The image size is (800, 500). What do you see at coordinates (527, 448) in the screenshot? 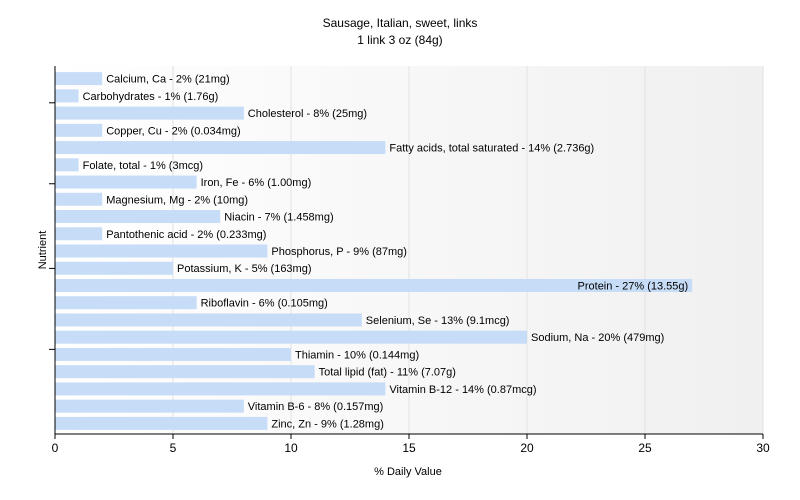
I see `x-tick-label: 20` at bounding box center [527, 448].